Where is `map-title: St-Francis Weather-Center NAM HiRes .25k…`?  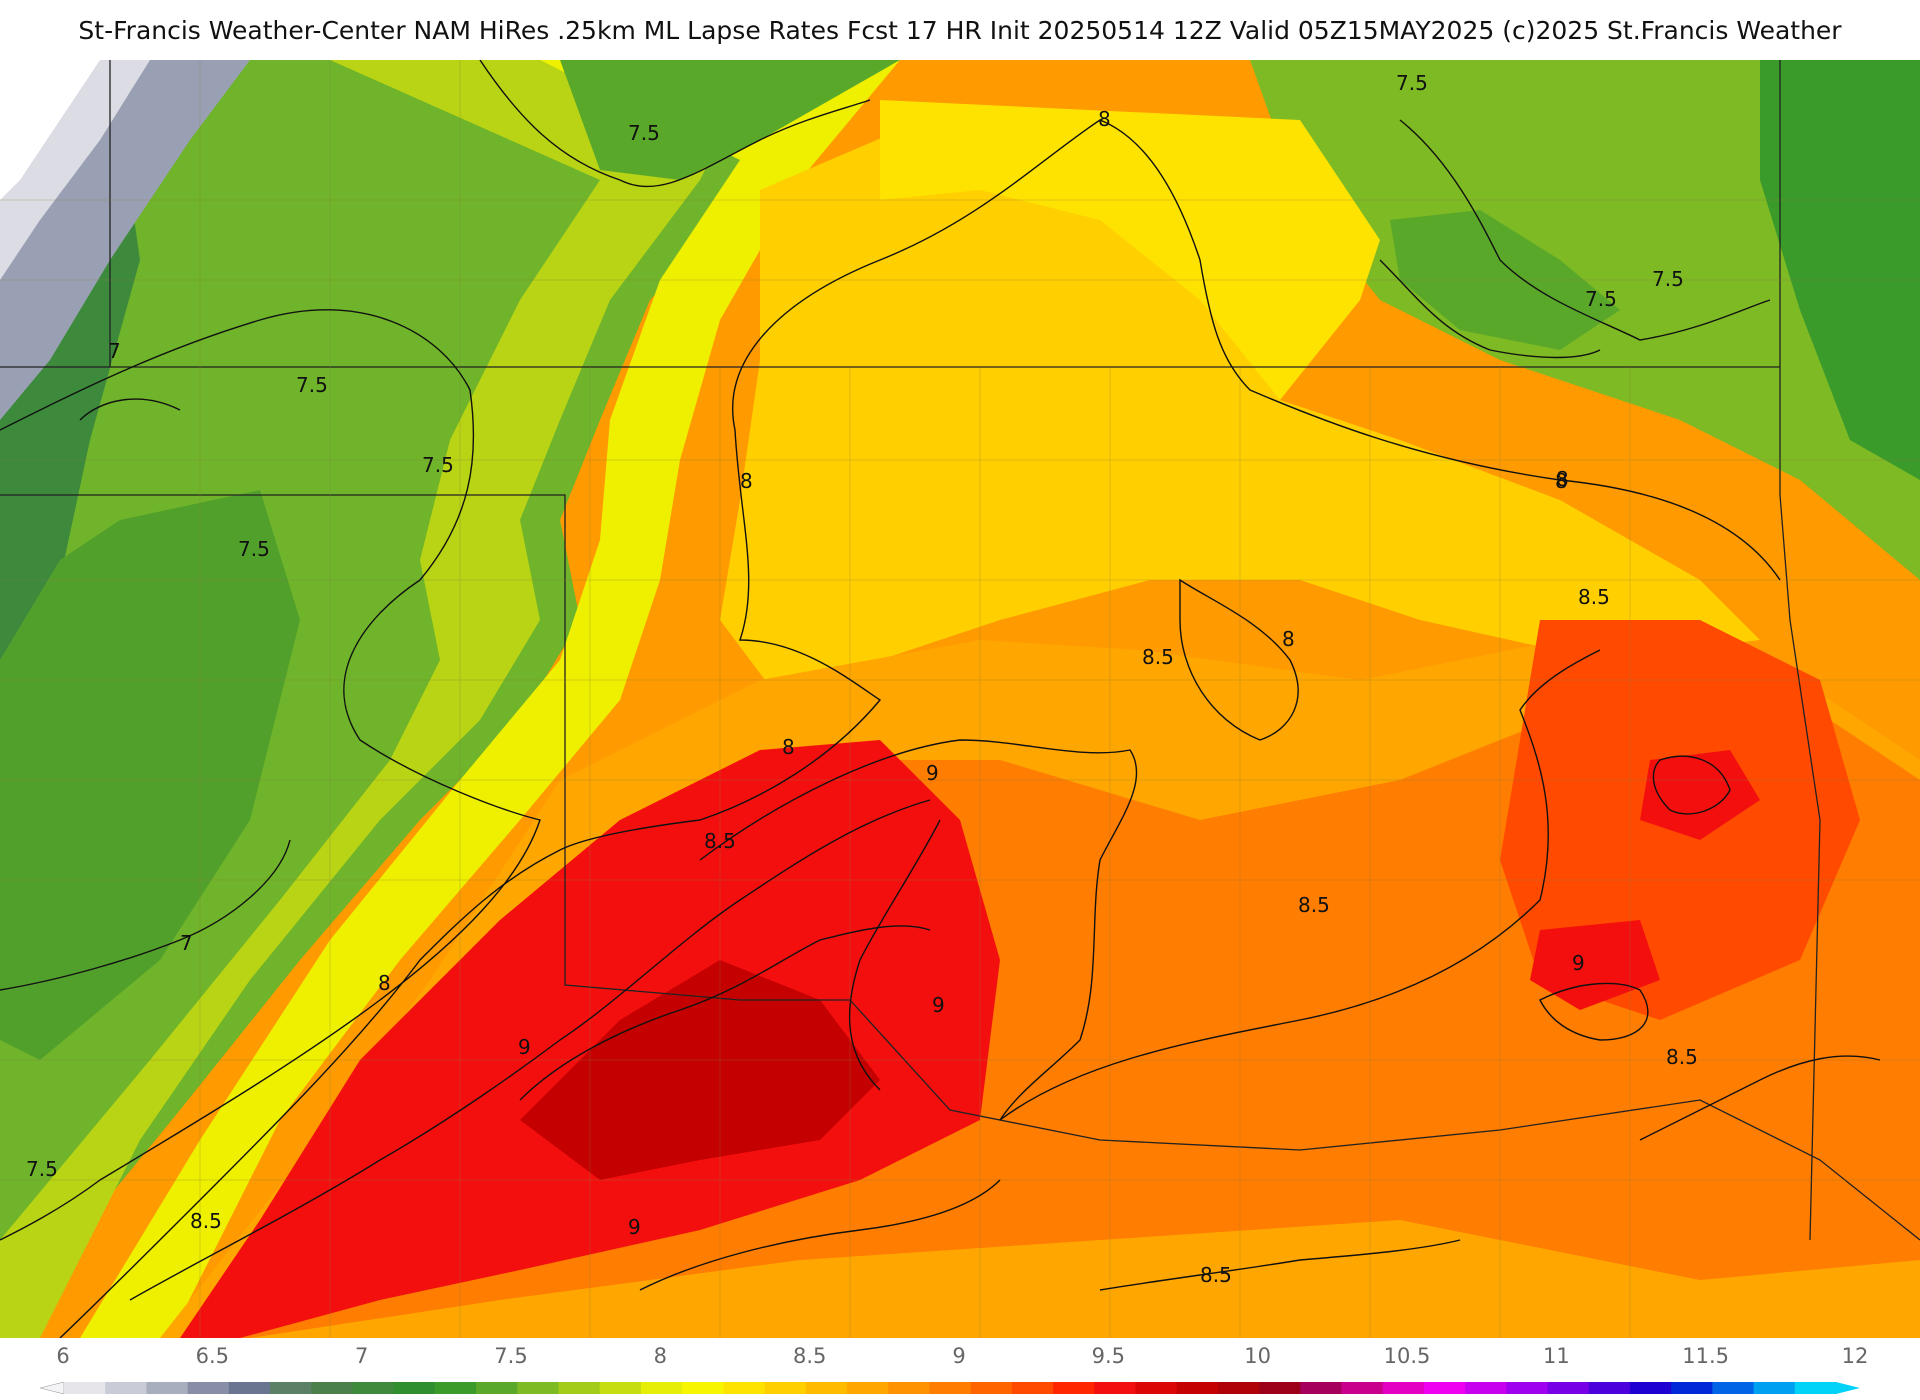
map-title: St-Francis Weather-Center NAM HiRes .25k… is located at coordinates (960, 30).